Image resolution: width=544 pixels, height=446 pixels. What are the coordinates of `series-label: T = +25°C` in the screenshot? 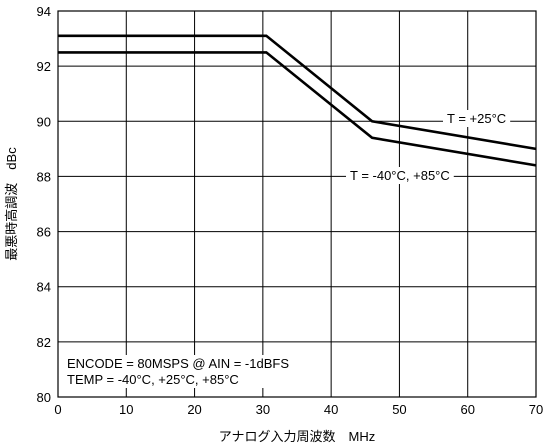 It's located at (476, 118).